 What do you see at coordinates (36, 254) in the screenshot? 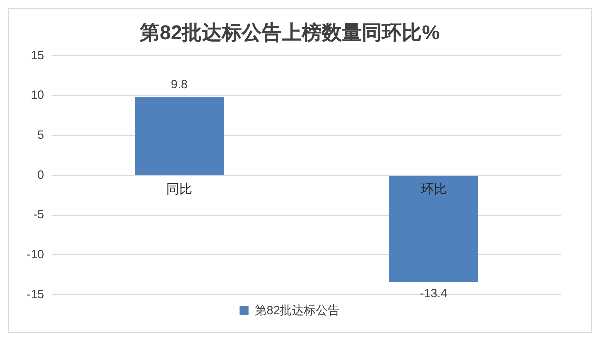
I see `y-tick-label: -10` at bounding box center [36, 254].